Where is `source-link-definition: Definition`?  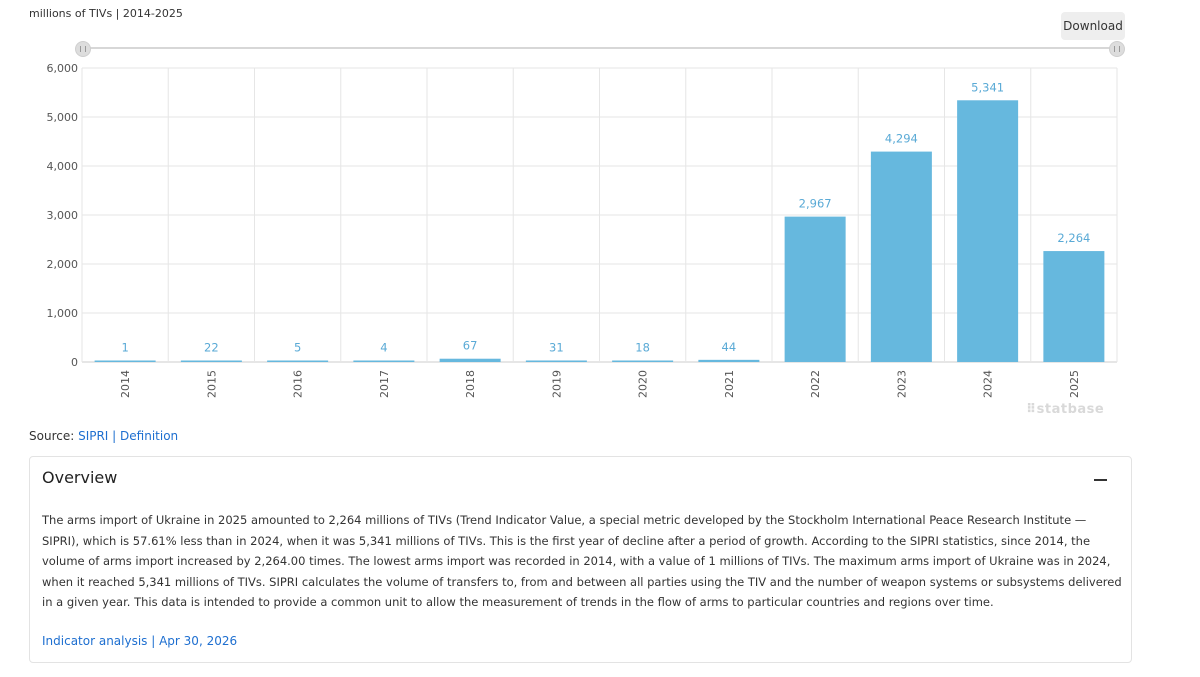
source-link-definition: Definition is located at coordinates (149, 436).